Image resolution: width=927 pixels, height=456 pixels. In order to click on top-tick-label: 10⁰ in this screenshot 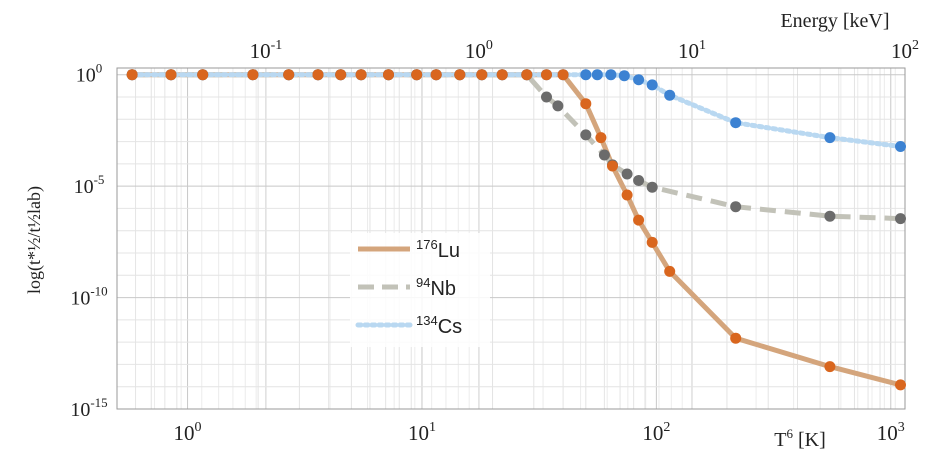, I will do `click(479, 50)`.